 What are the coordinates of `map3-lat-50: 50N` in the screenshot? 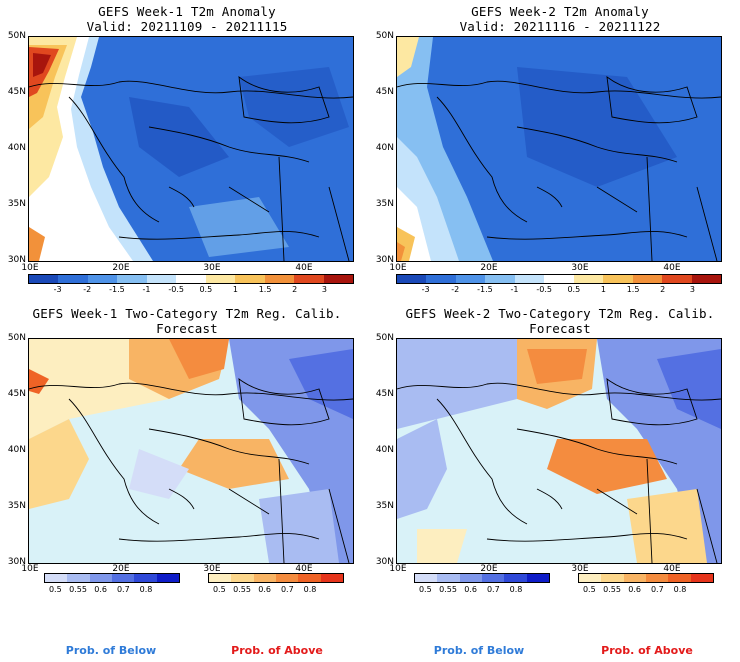 It's located at (16, 338).